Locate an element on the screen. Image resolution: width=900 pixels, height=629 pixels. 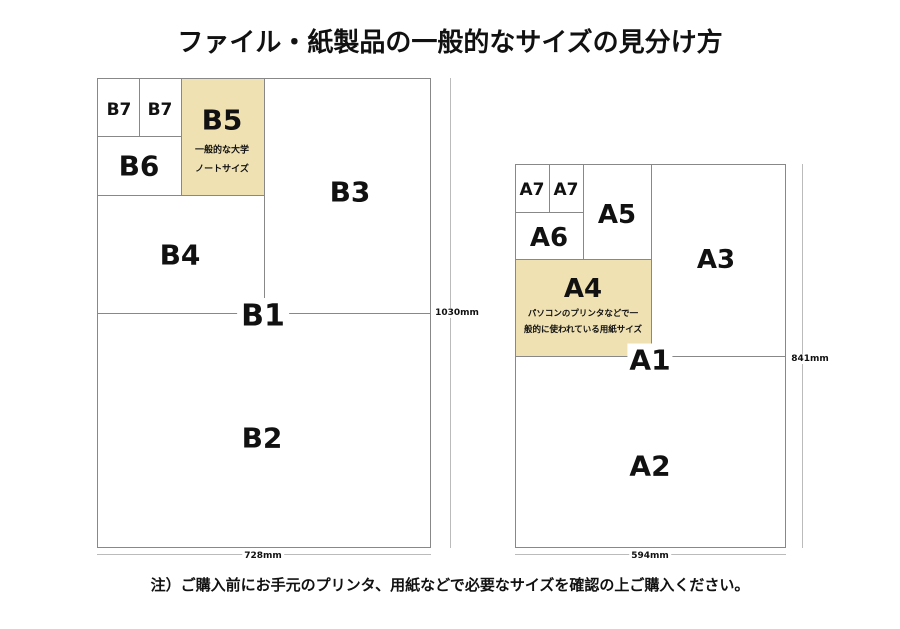
a3-label: A3 is located at coordinates (716, 260).